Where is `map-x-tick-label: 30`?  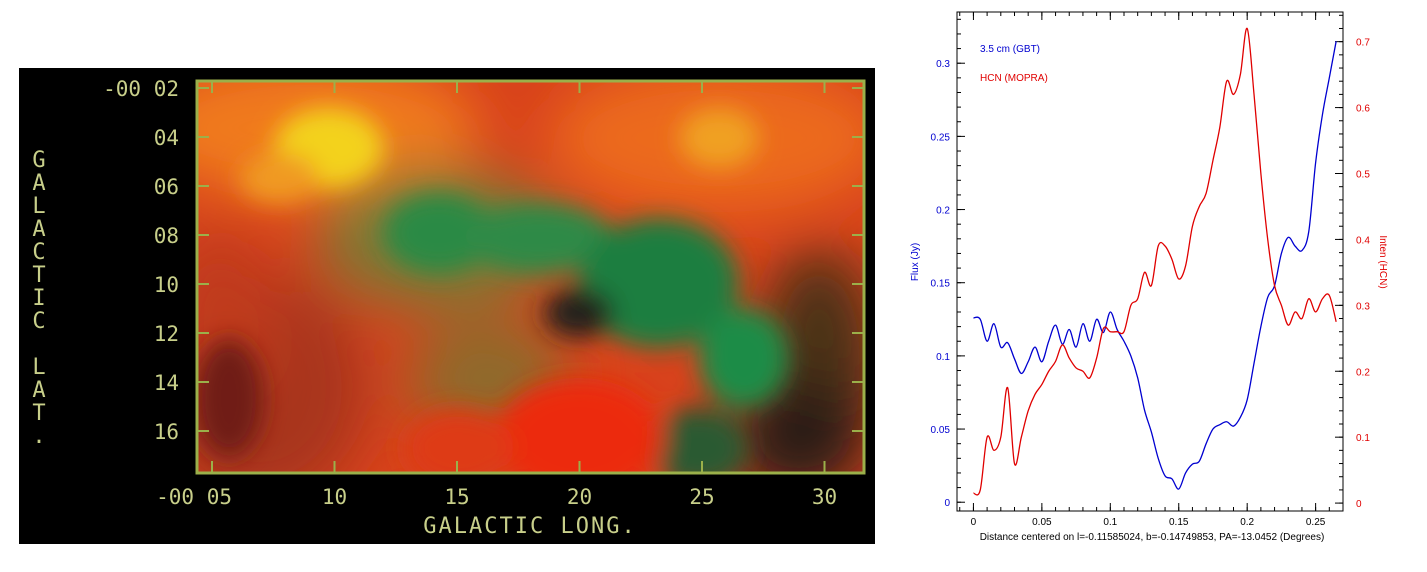 map-x-tick-label: 30 is located at coordinates (824, 497).